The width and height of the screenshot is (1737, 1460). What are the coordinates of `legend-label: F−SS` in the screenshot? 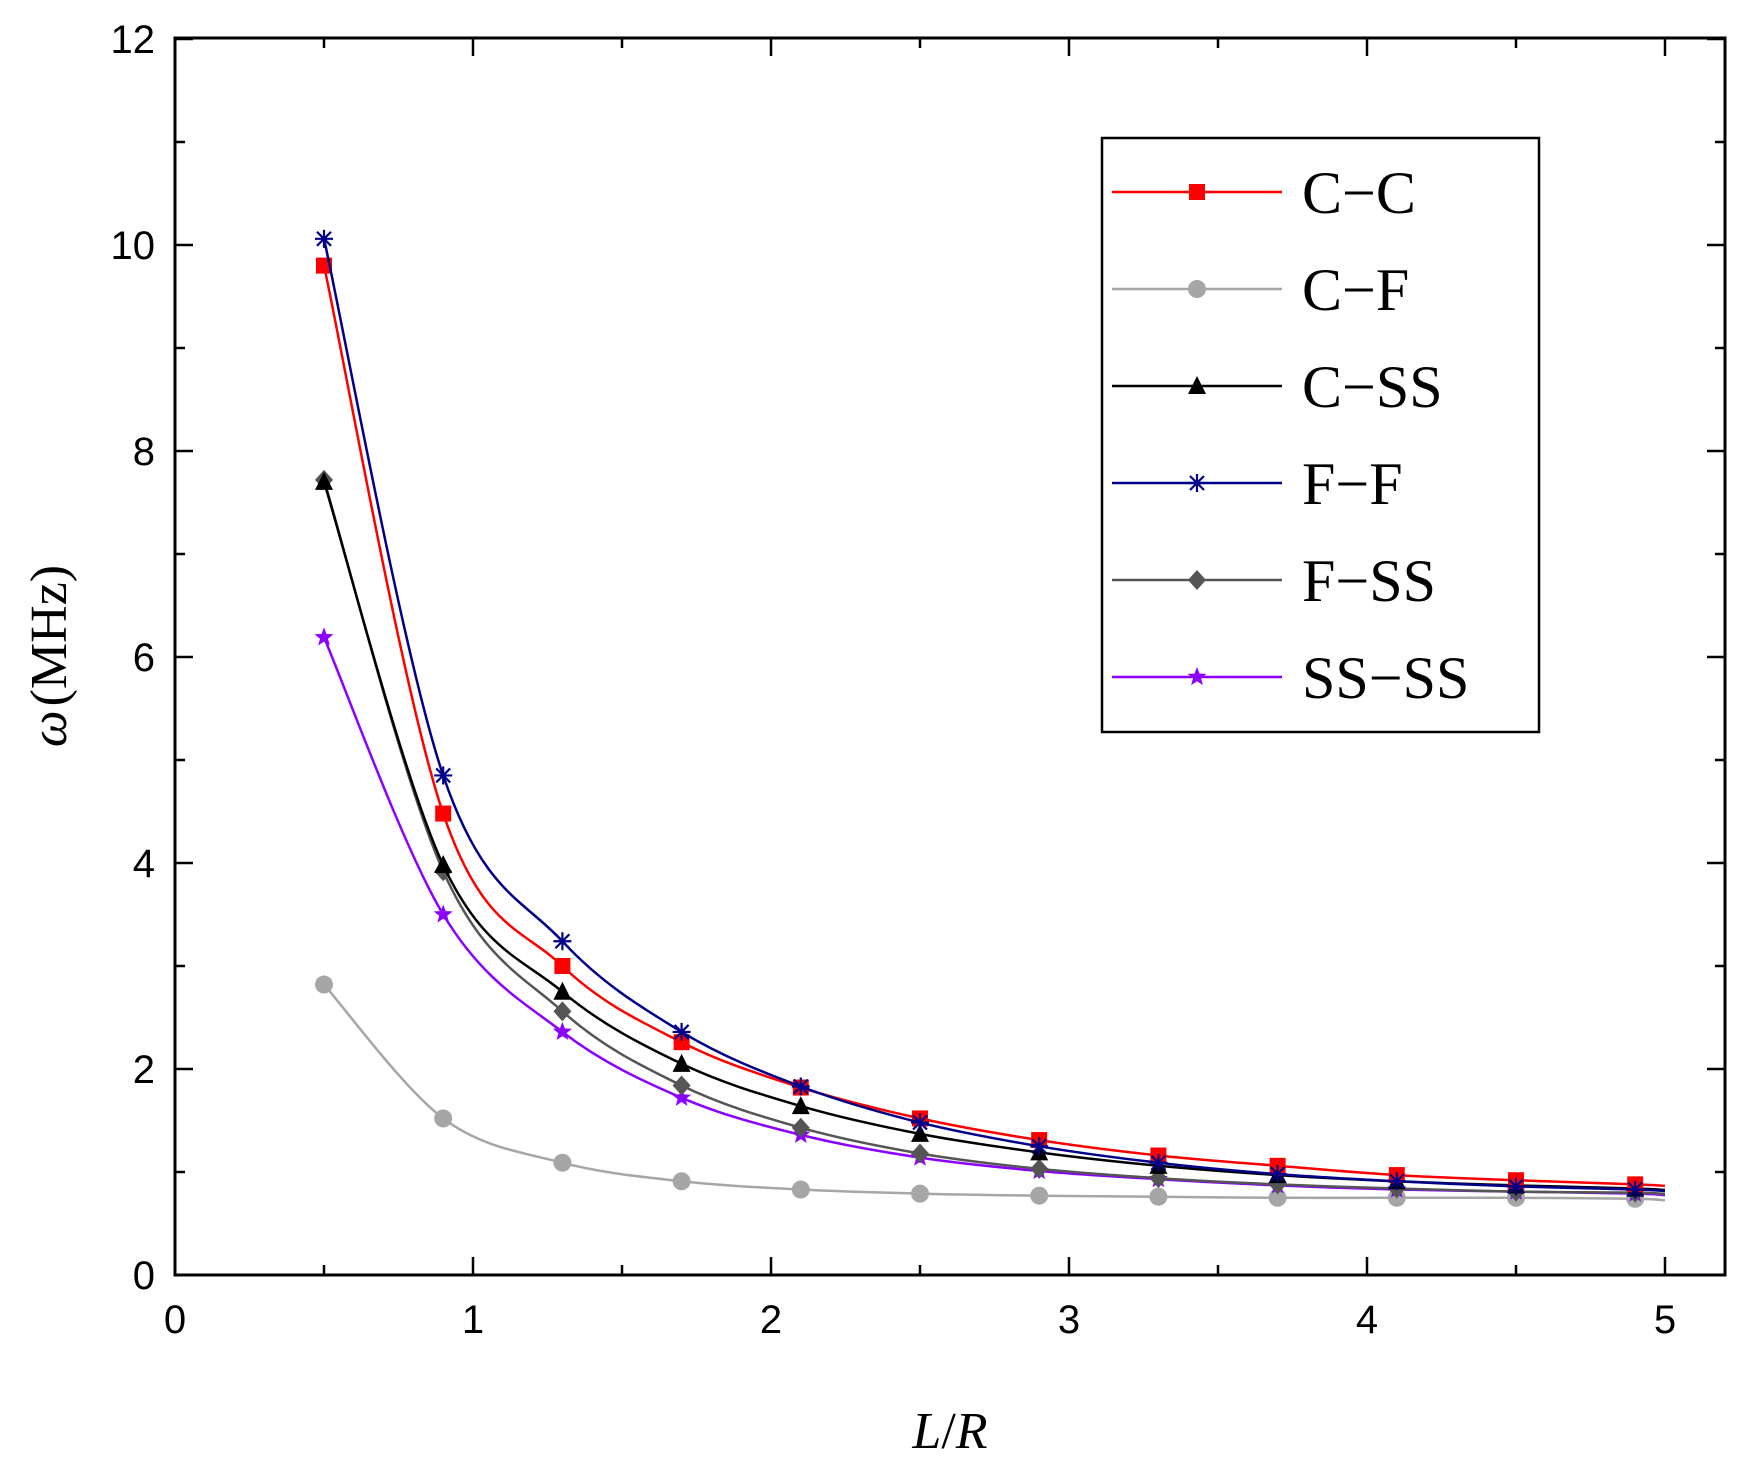 It's located at (1369, 581).